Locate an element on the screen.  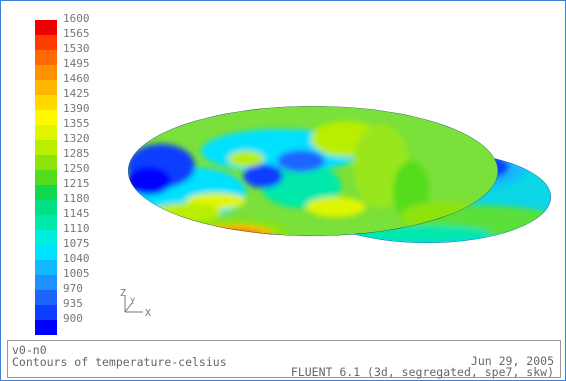
legend-tick-label: 1005 is located at coordinates (76, 273).